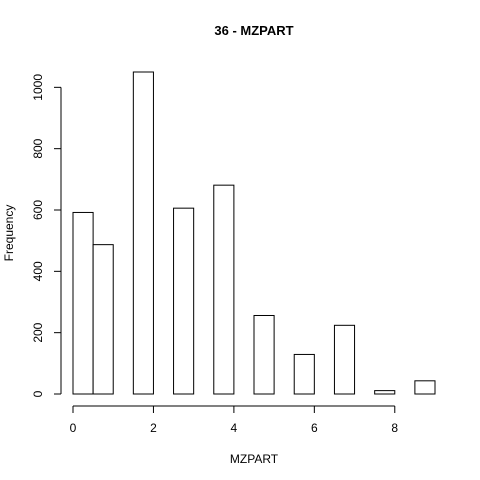  I want to click on y-tick-label-3: 600, so click(38, 210).